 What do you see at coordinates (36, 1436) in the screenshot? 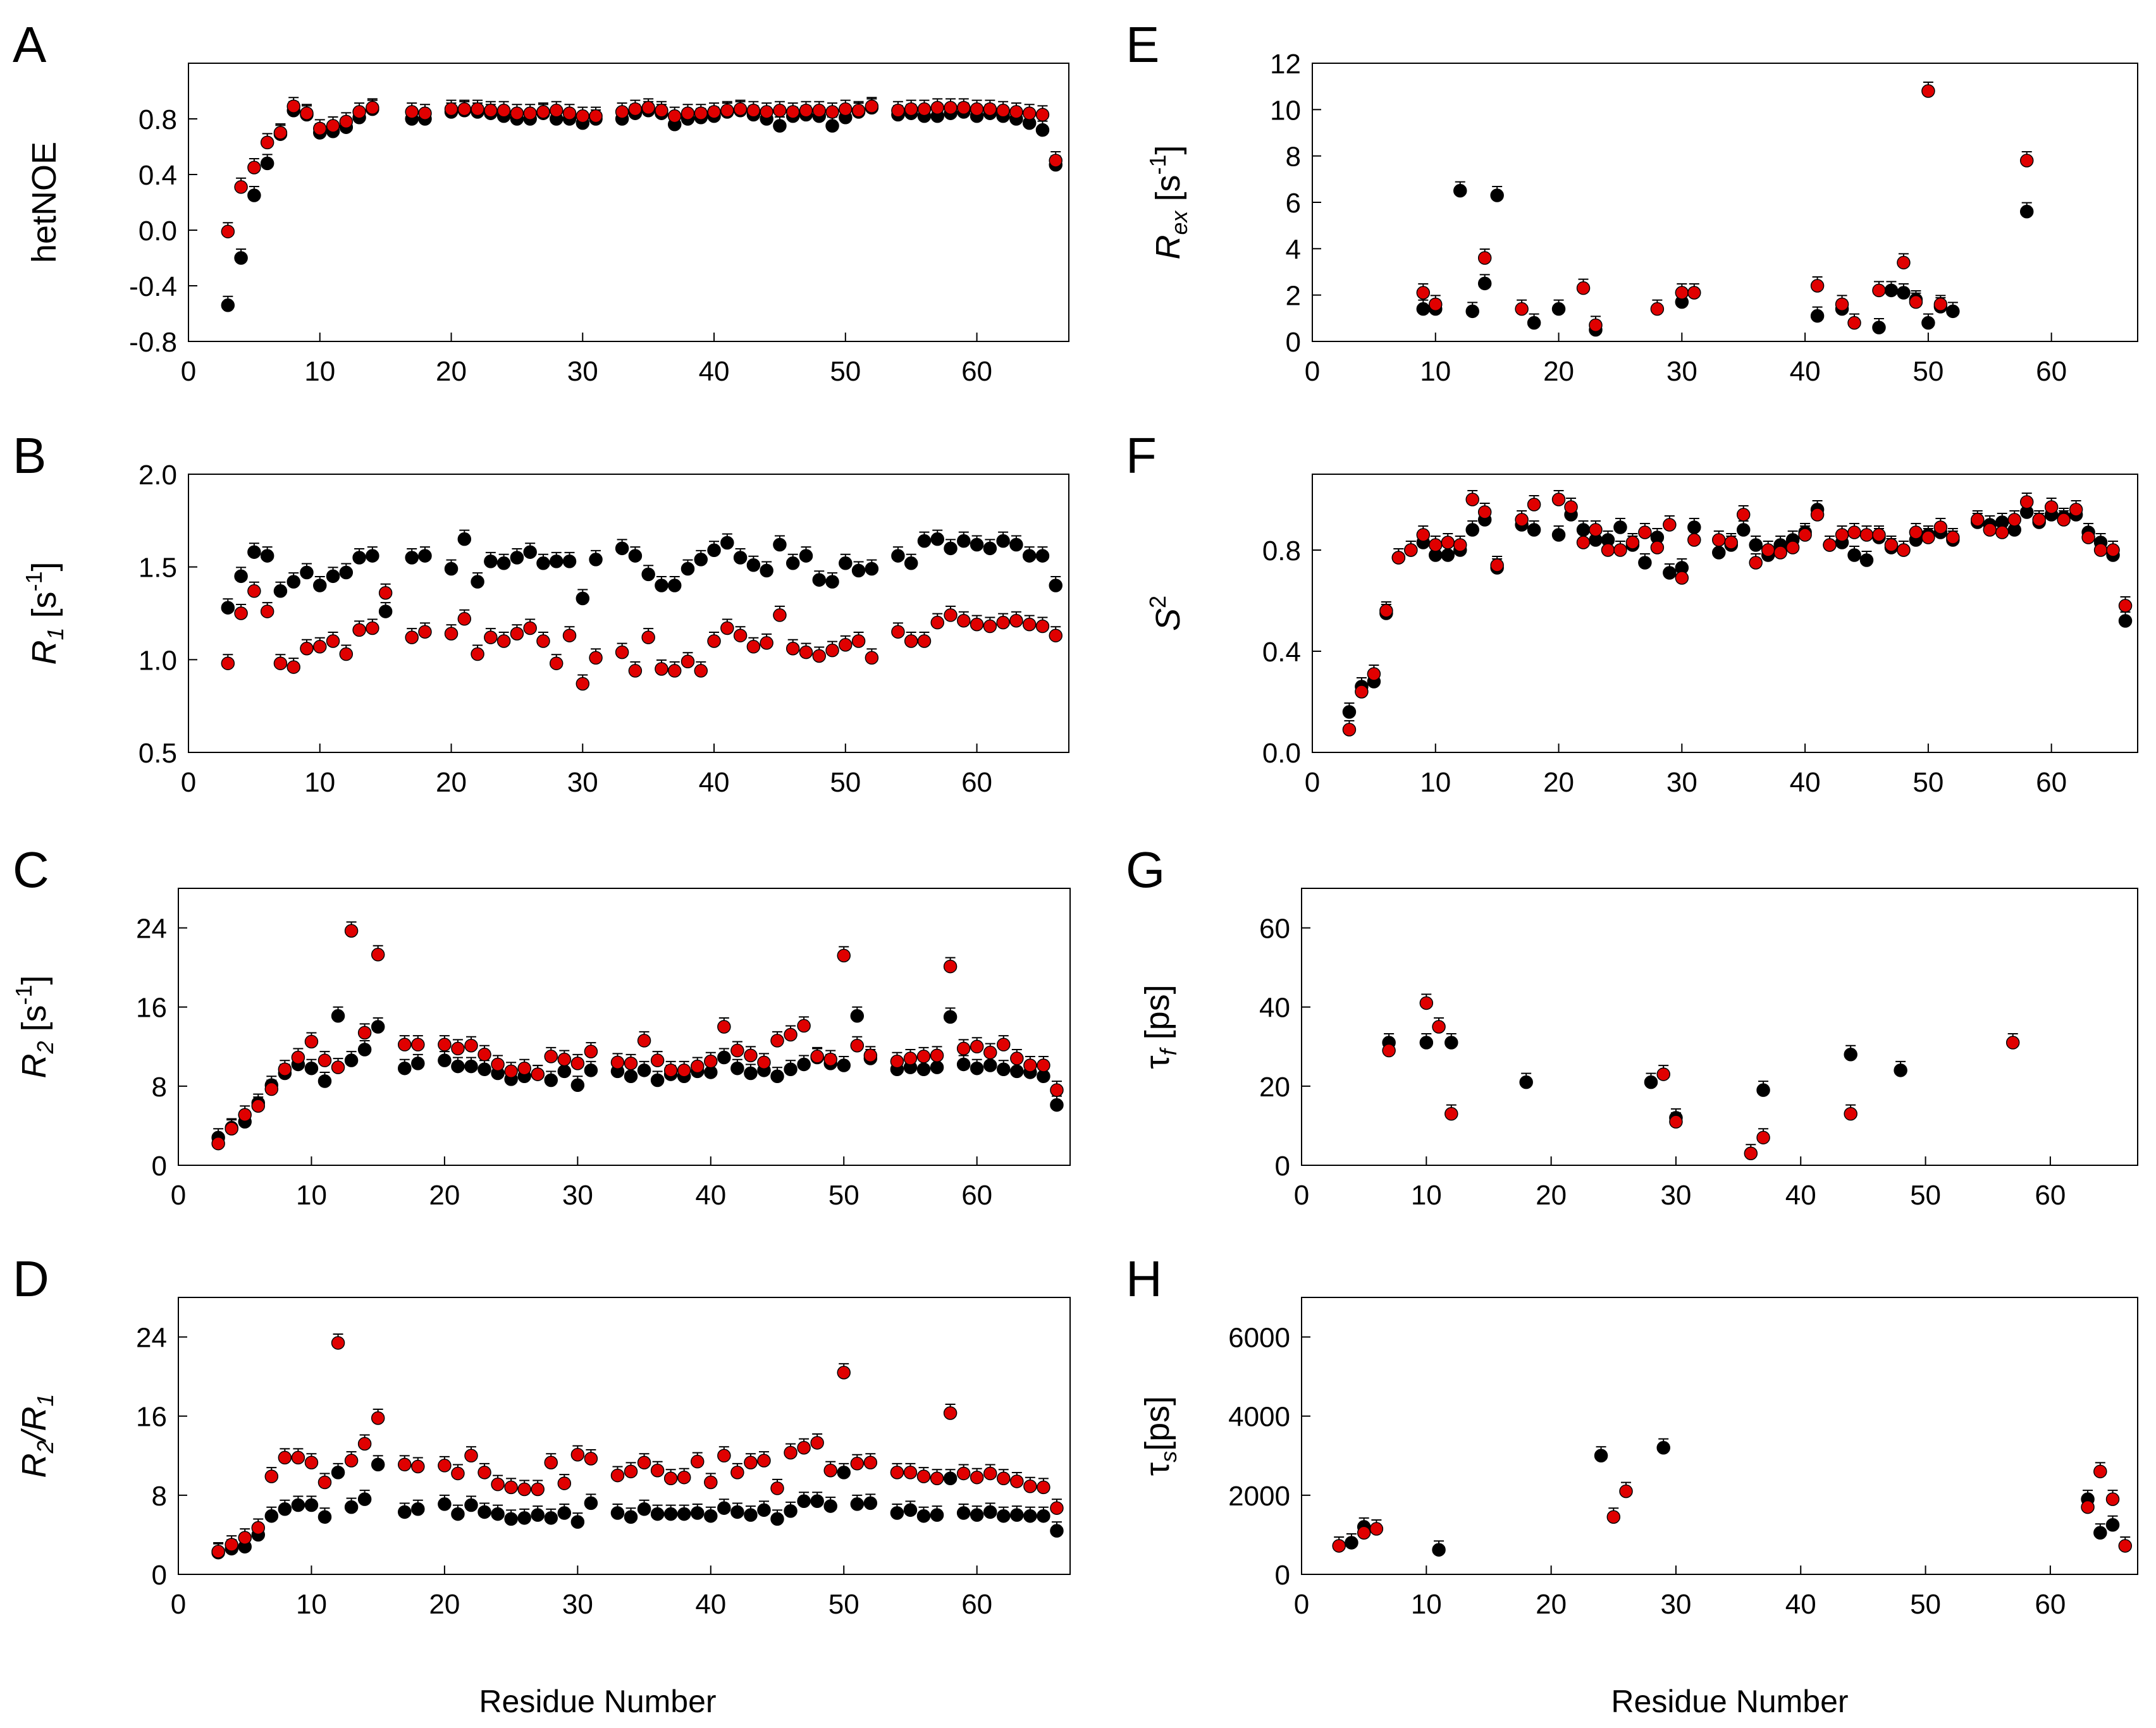
I see `y-axis-label: R2/R1` at bounding box center [36, 1436].